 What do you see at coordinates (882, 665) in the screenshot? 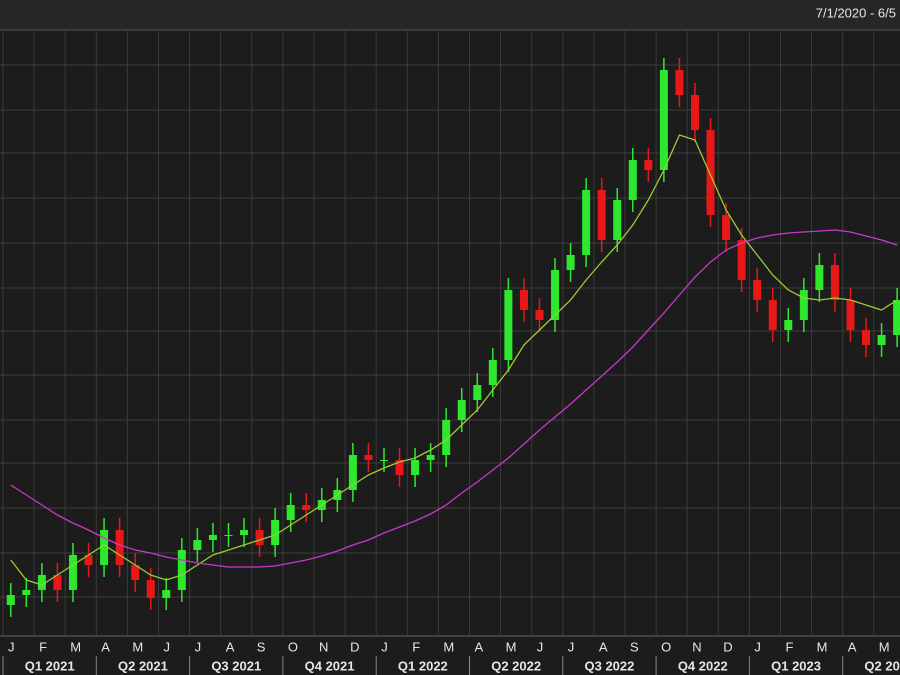
I see `quarter-label: Q2 2023` at bounding box center [882, 665].